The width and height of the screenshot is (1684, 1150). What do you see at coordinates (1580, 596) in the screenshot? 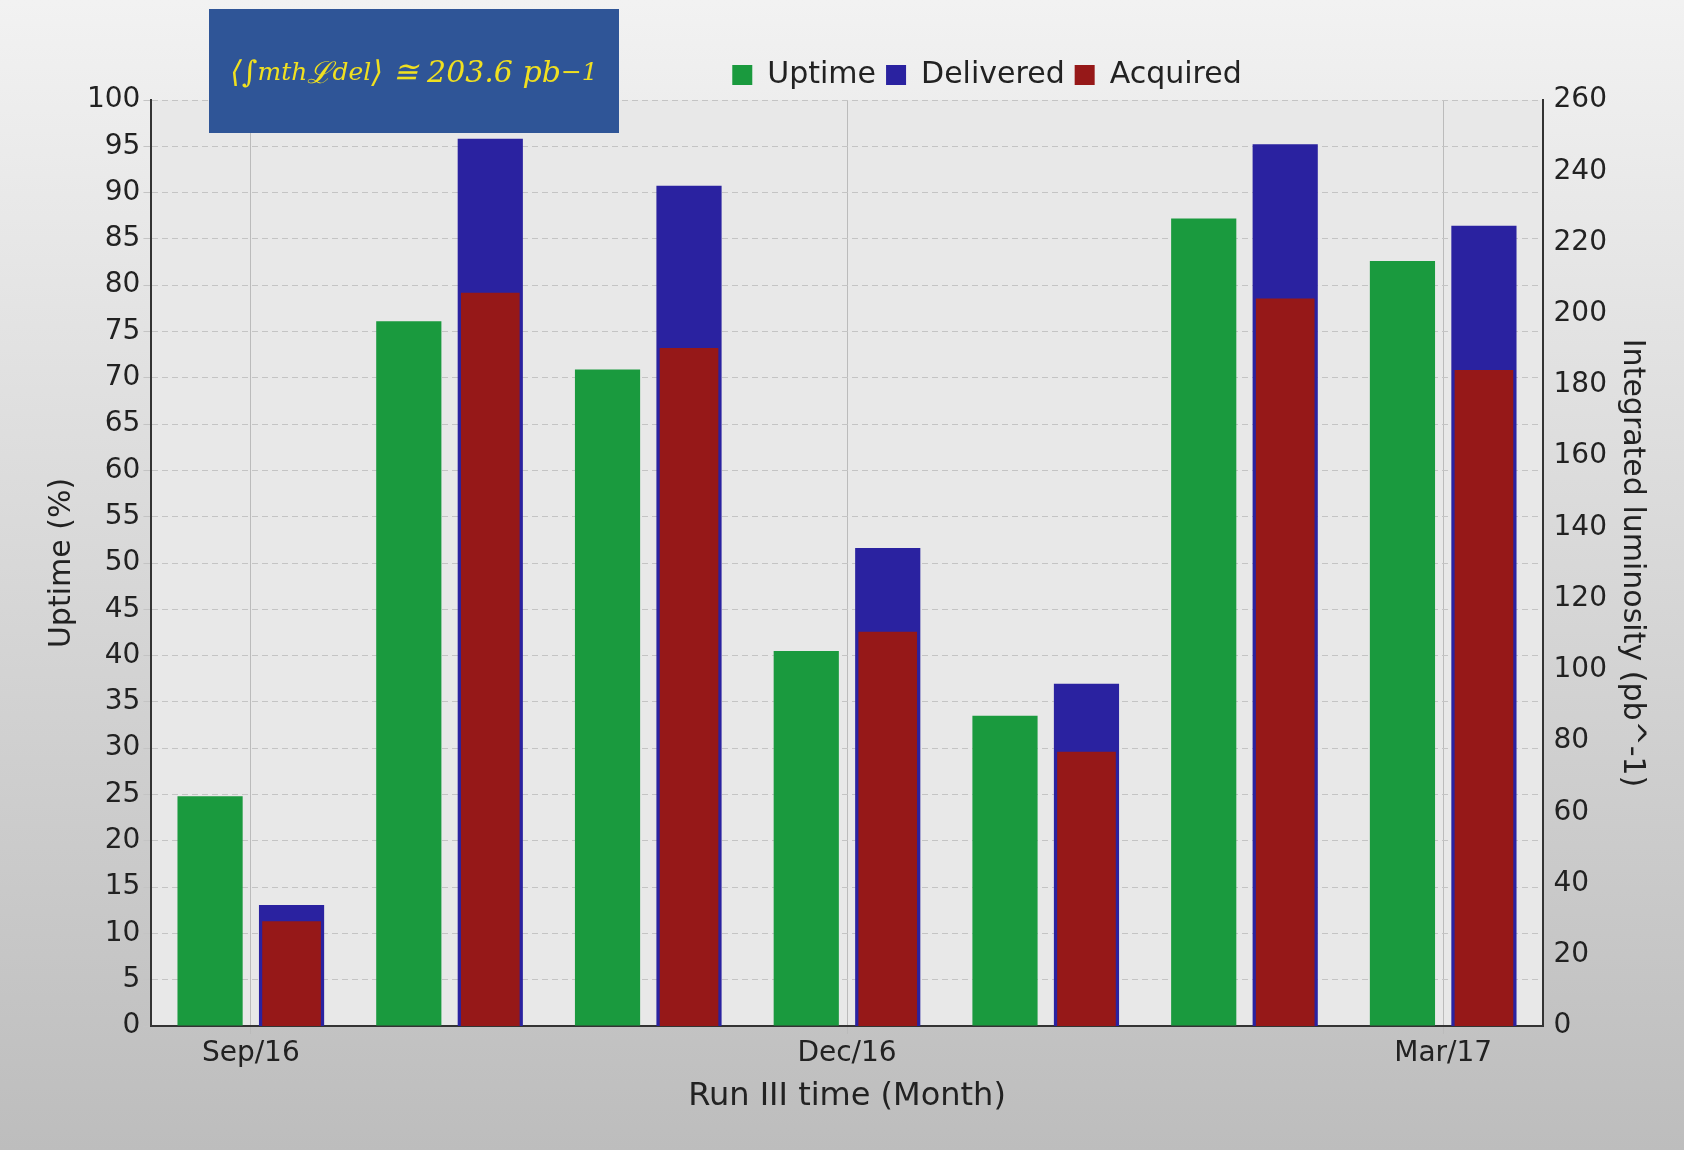
I see `y2-tick-label: 120` at bounding box center [1580, 596].